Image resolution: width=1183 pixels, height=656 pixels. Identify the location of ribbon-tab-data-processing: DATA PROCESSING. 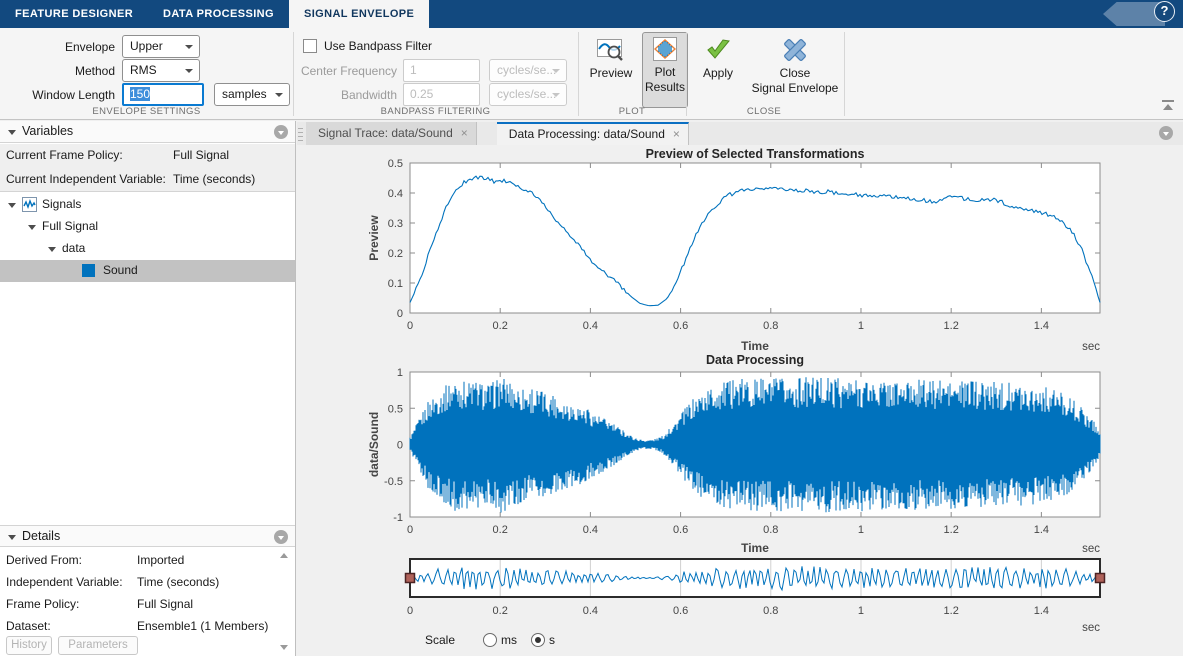
(218, 14).